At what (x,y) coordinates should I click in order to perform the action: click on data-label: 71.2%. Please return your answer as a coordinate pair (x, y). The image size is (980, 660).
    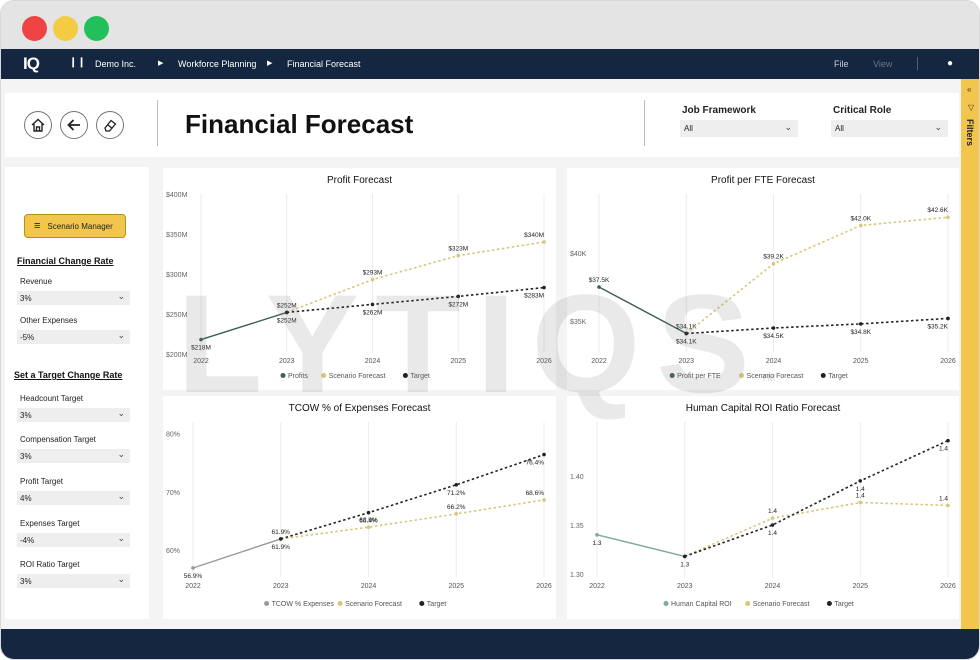
    Looking at the image, I should click on (456, 493).